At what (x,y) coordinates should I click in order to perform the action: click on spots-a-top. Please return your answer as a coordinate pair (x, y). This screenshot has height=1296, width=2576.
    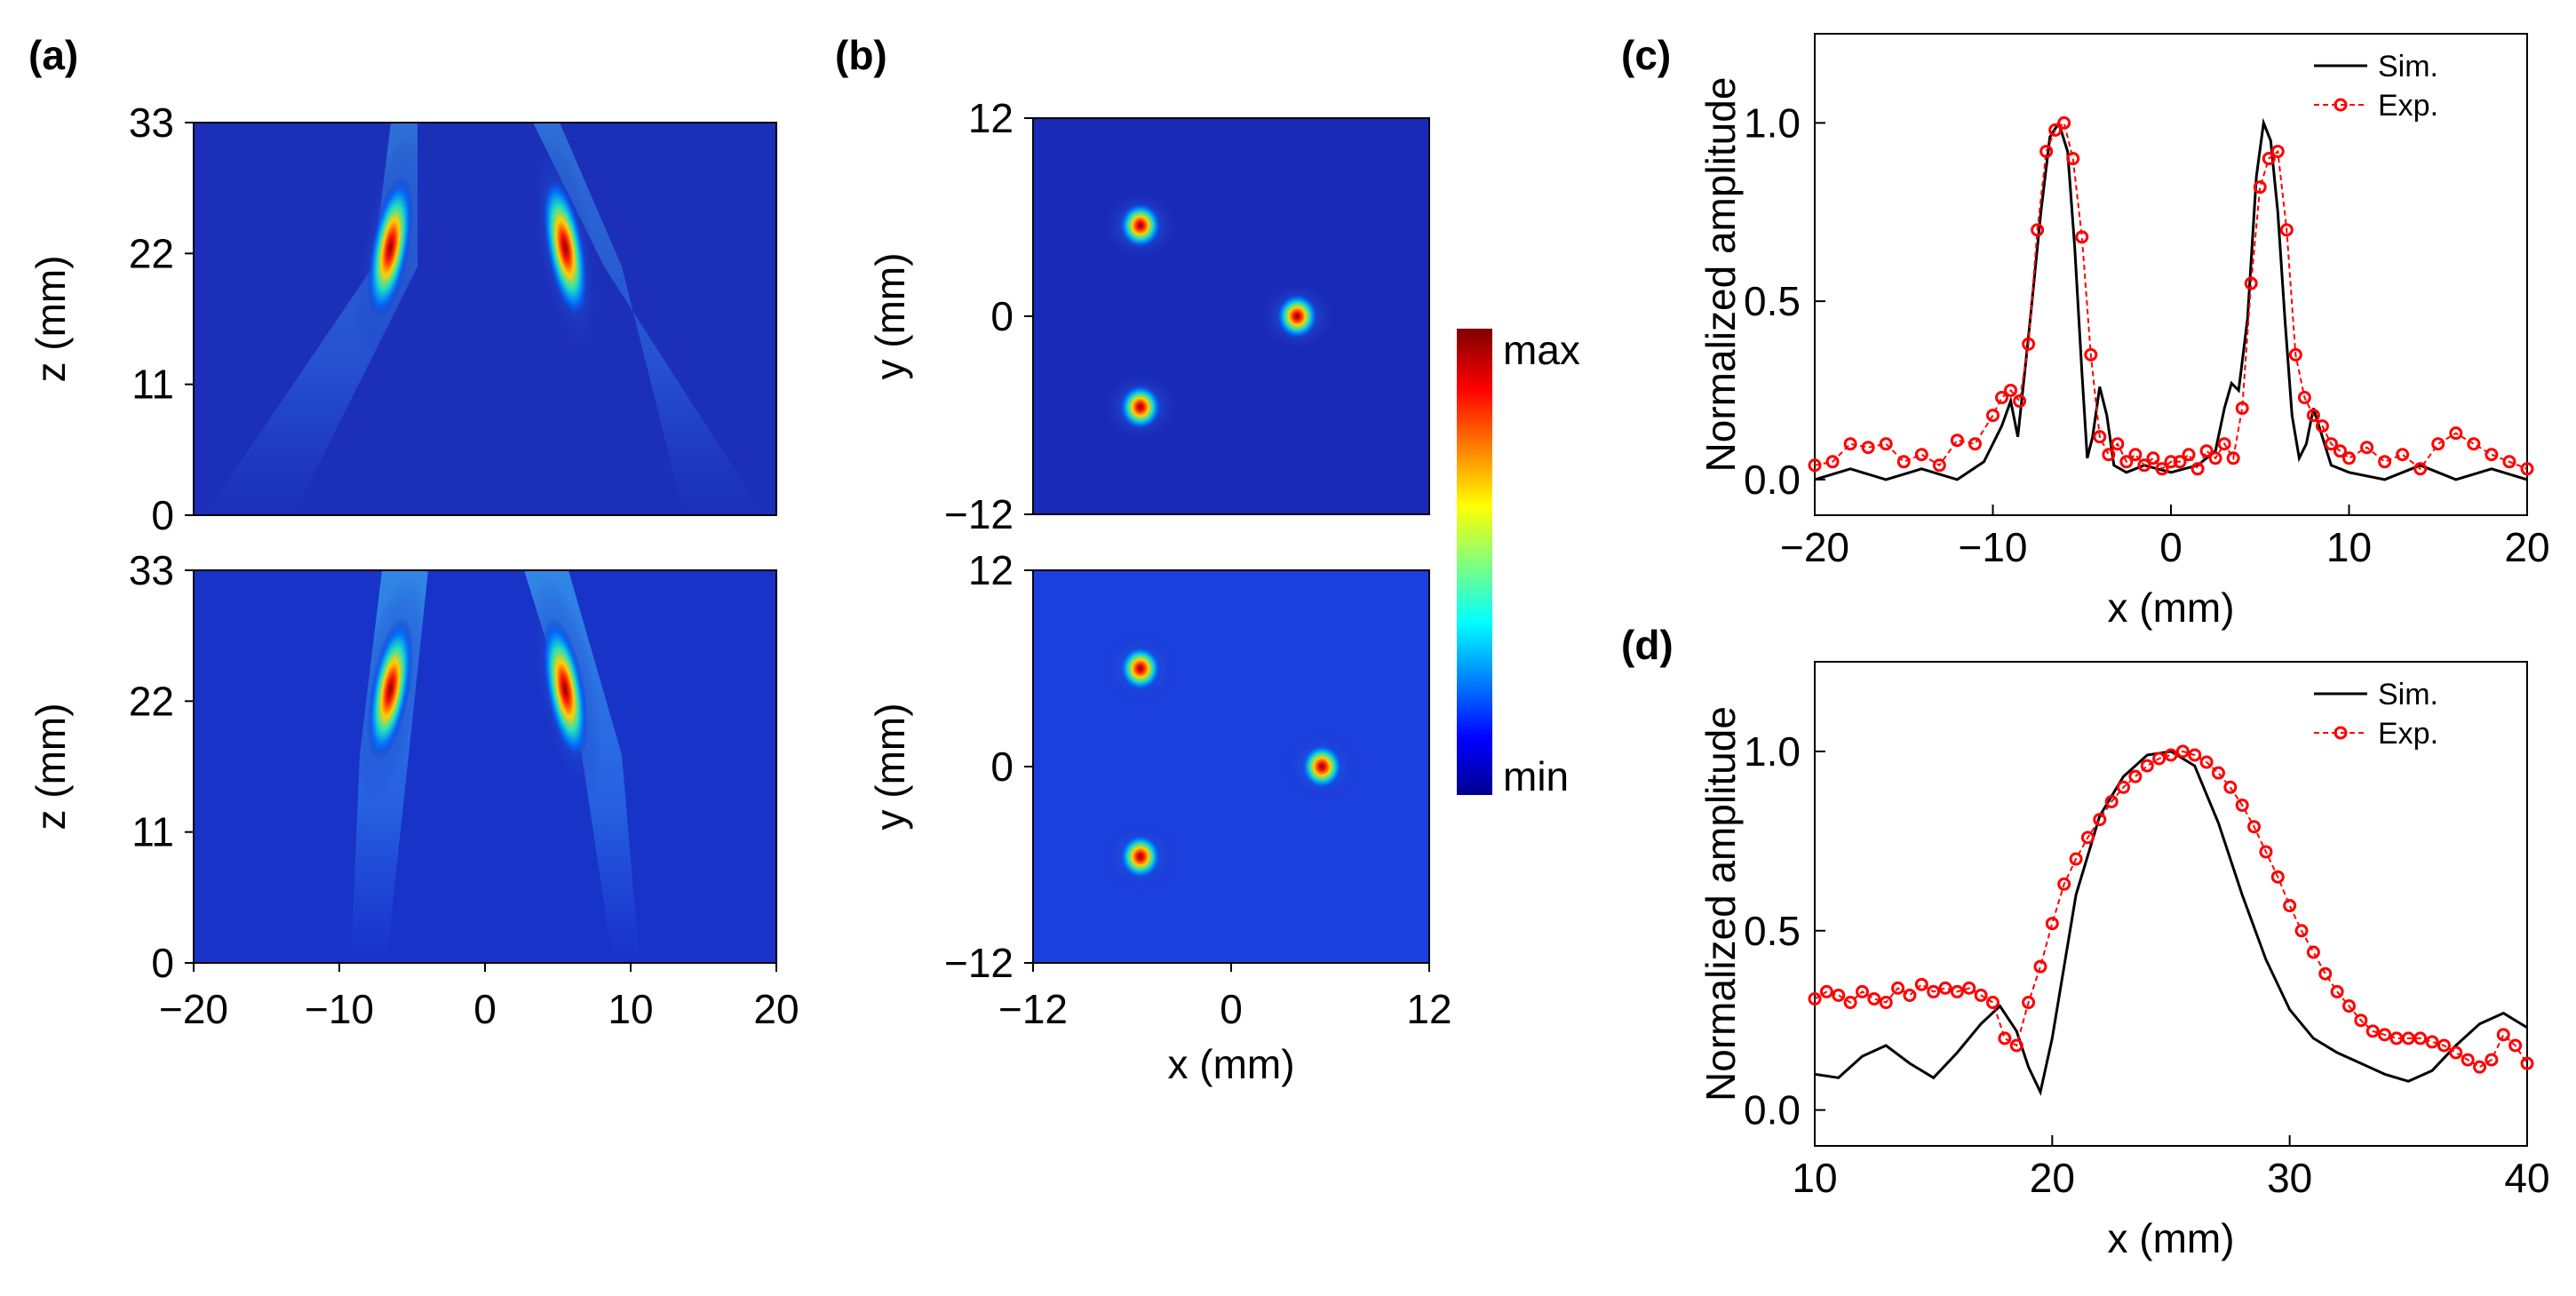
    Looking at the image, I should click on (477, 247).